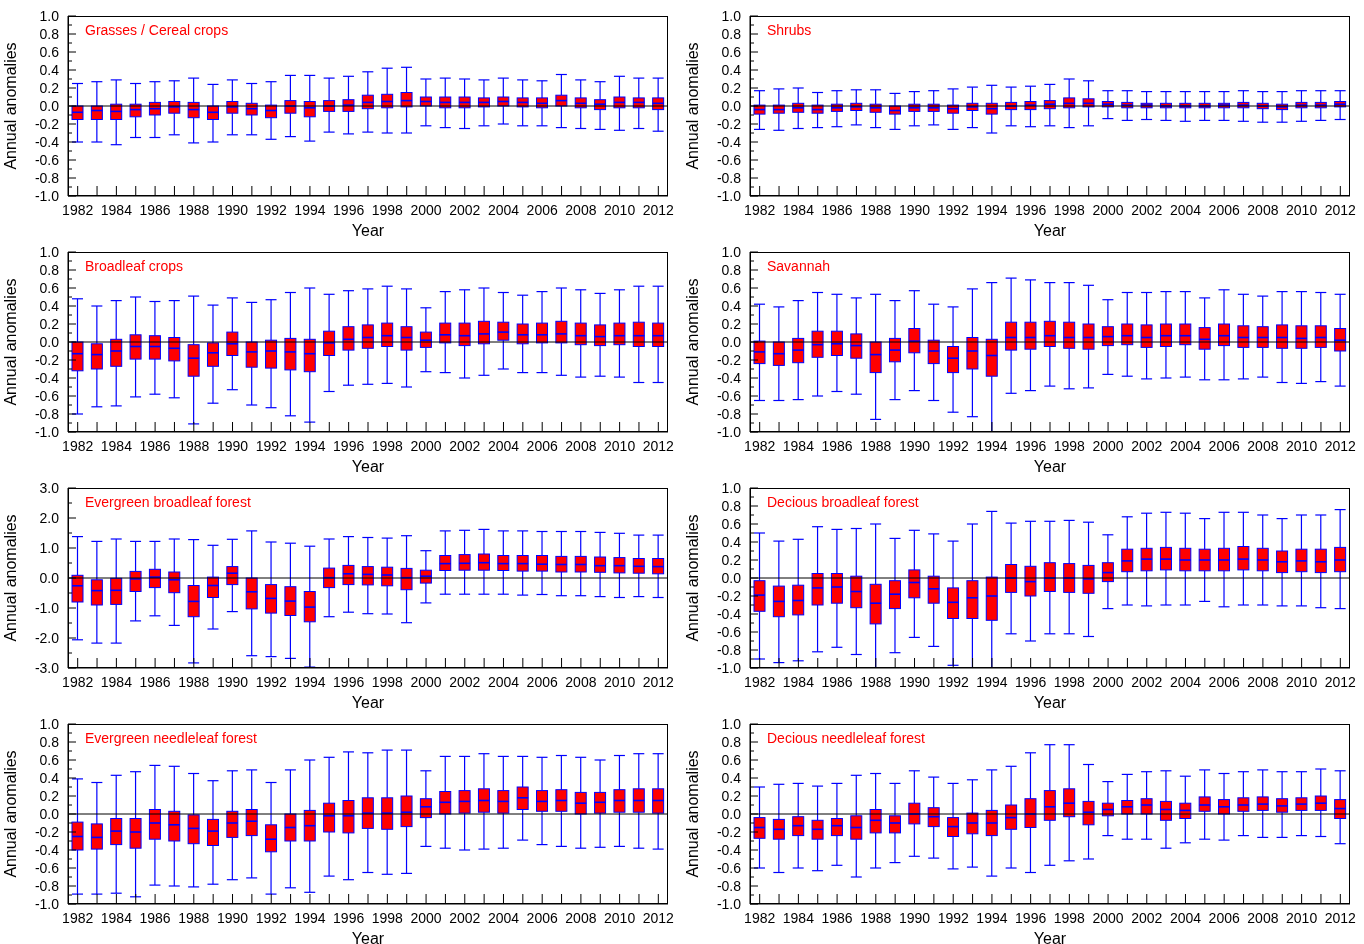 The height and width of the screenshot is (944, 1364). I want to click on x-axis-title: Year, so click(1050, 230).